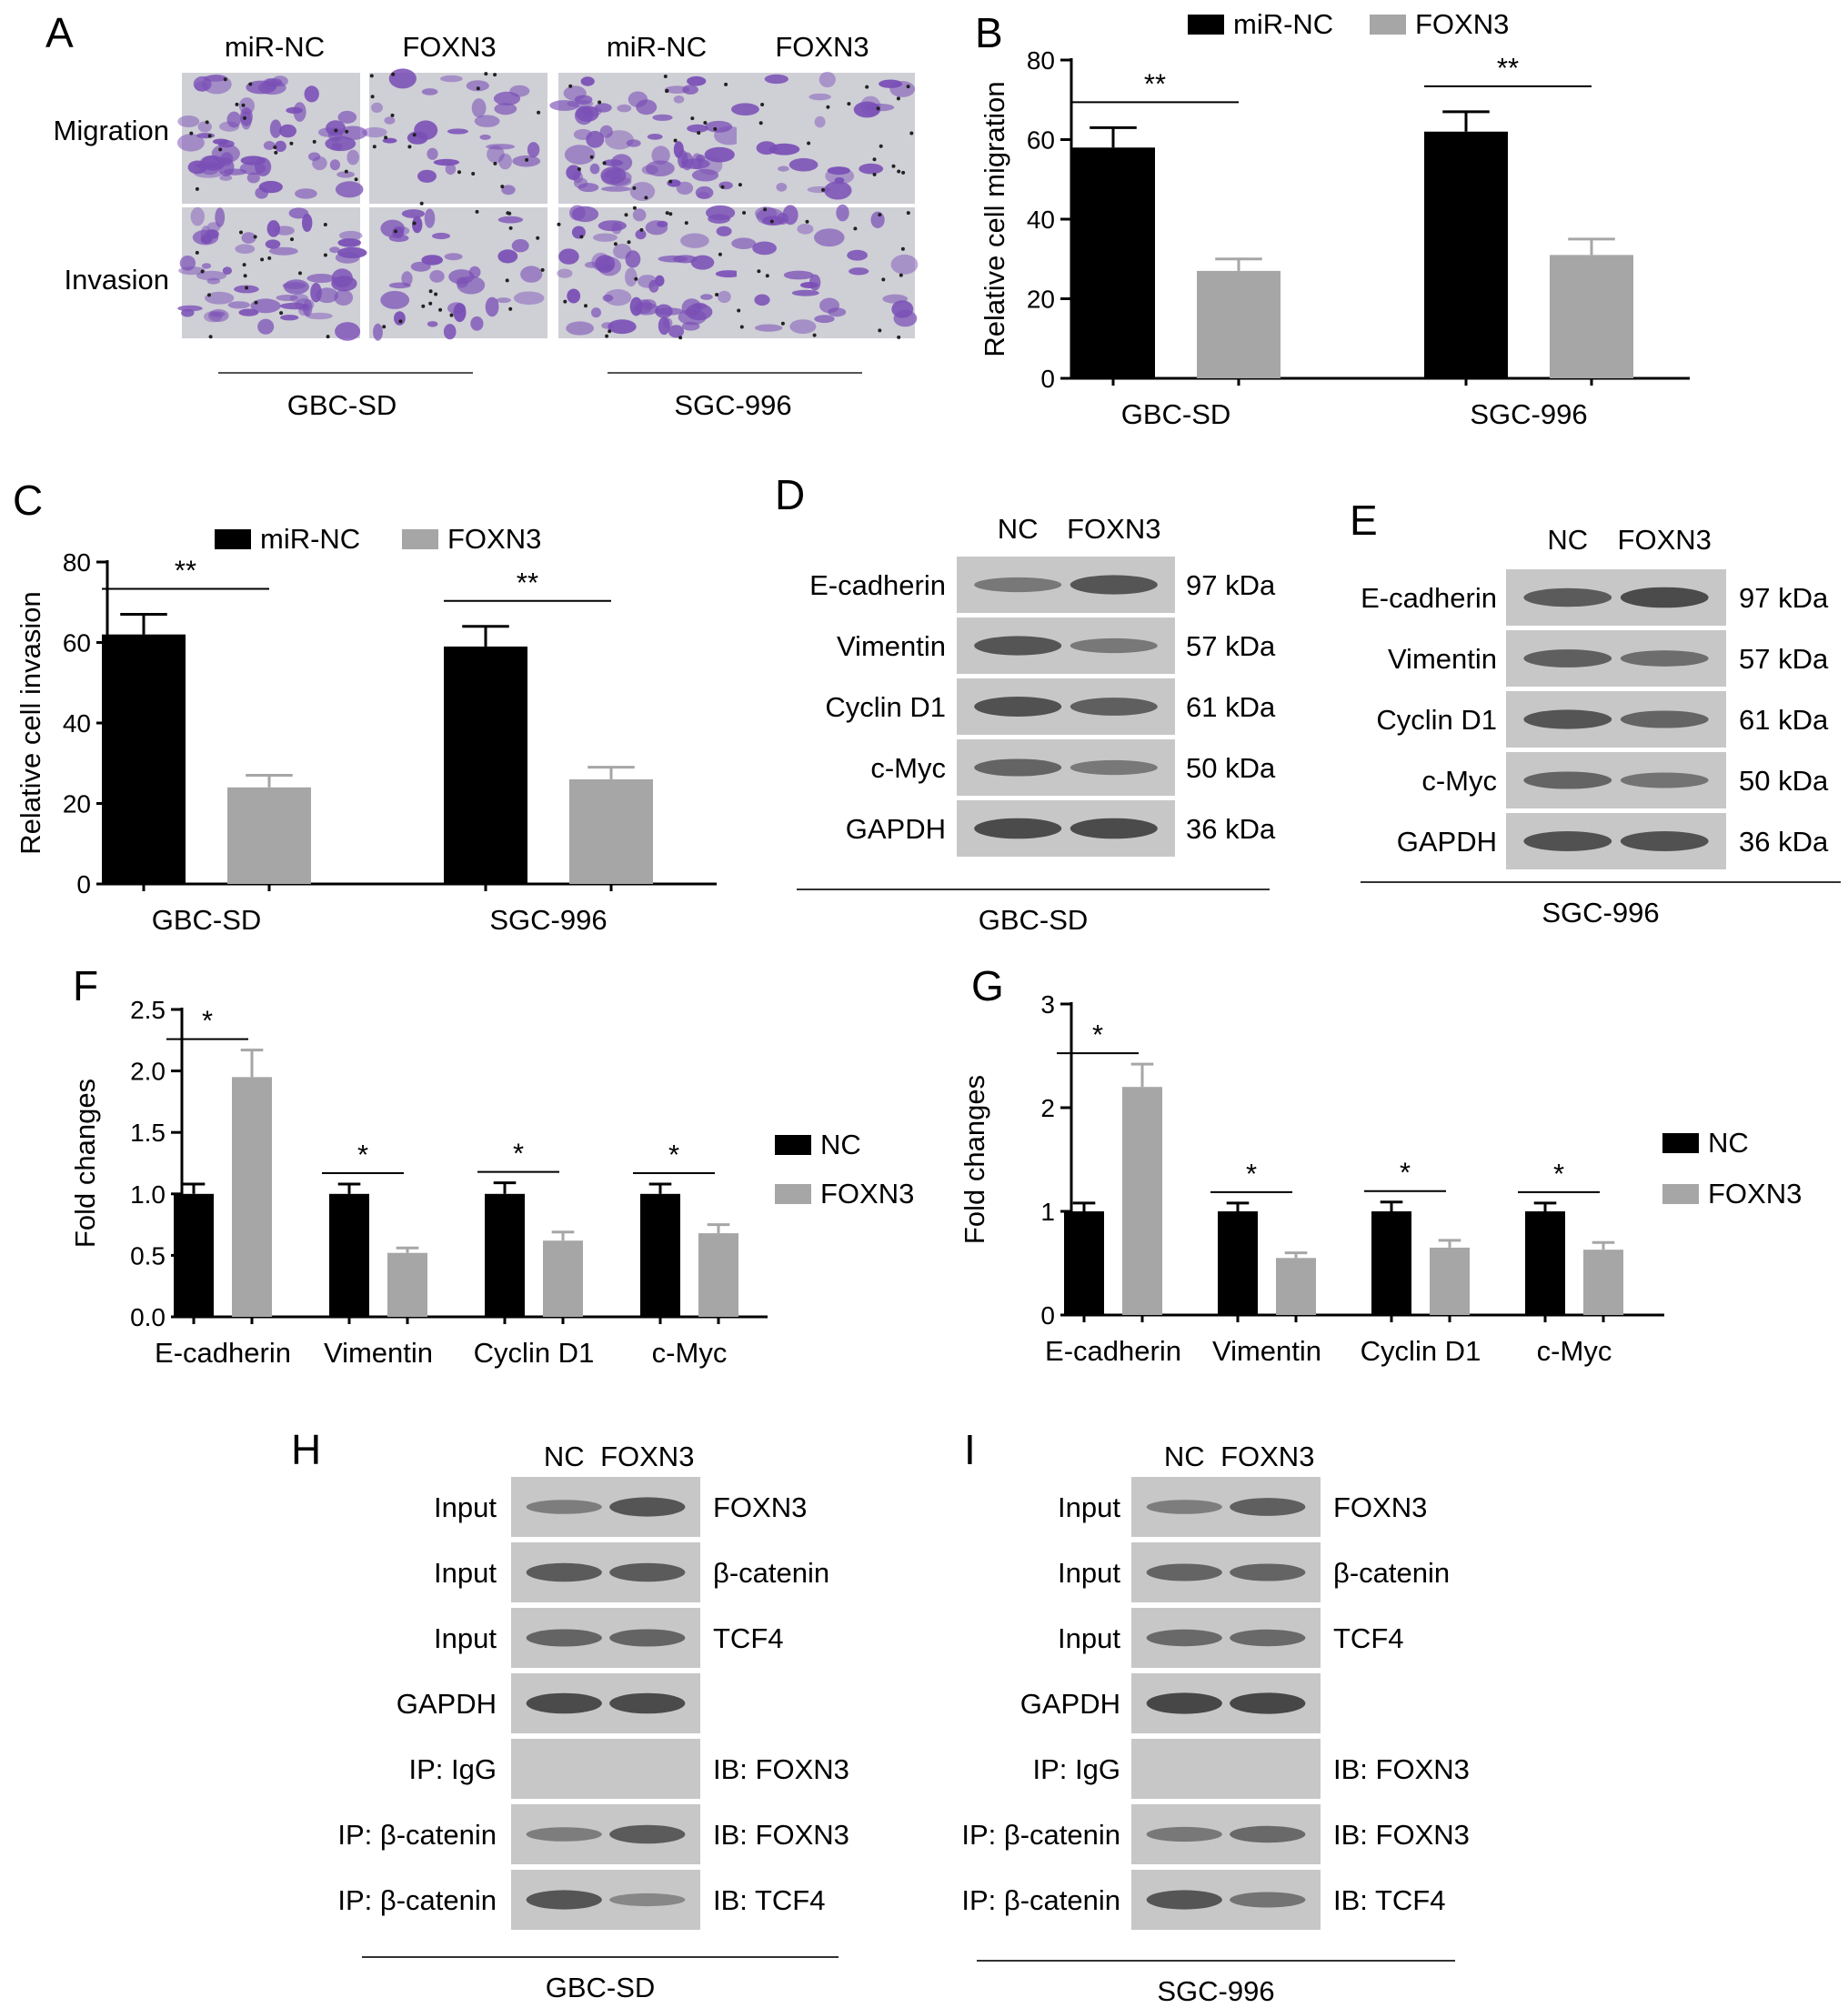  What do you see at coordinates (1226, 1769) in the screenshot?
I see `blot-row` at bounding box center [1226, 1769].